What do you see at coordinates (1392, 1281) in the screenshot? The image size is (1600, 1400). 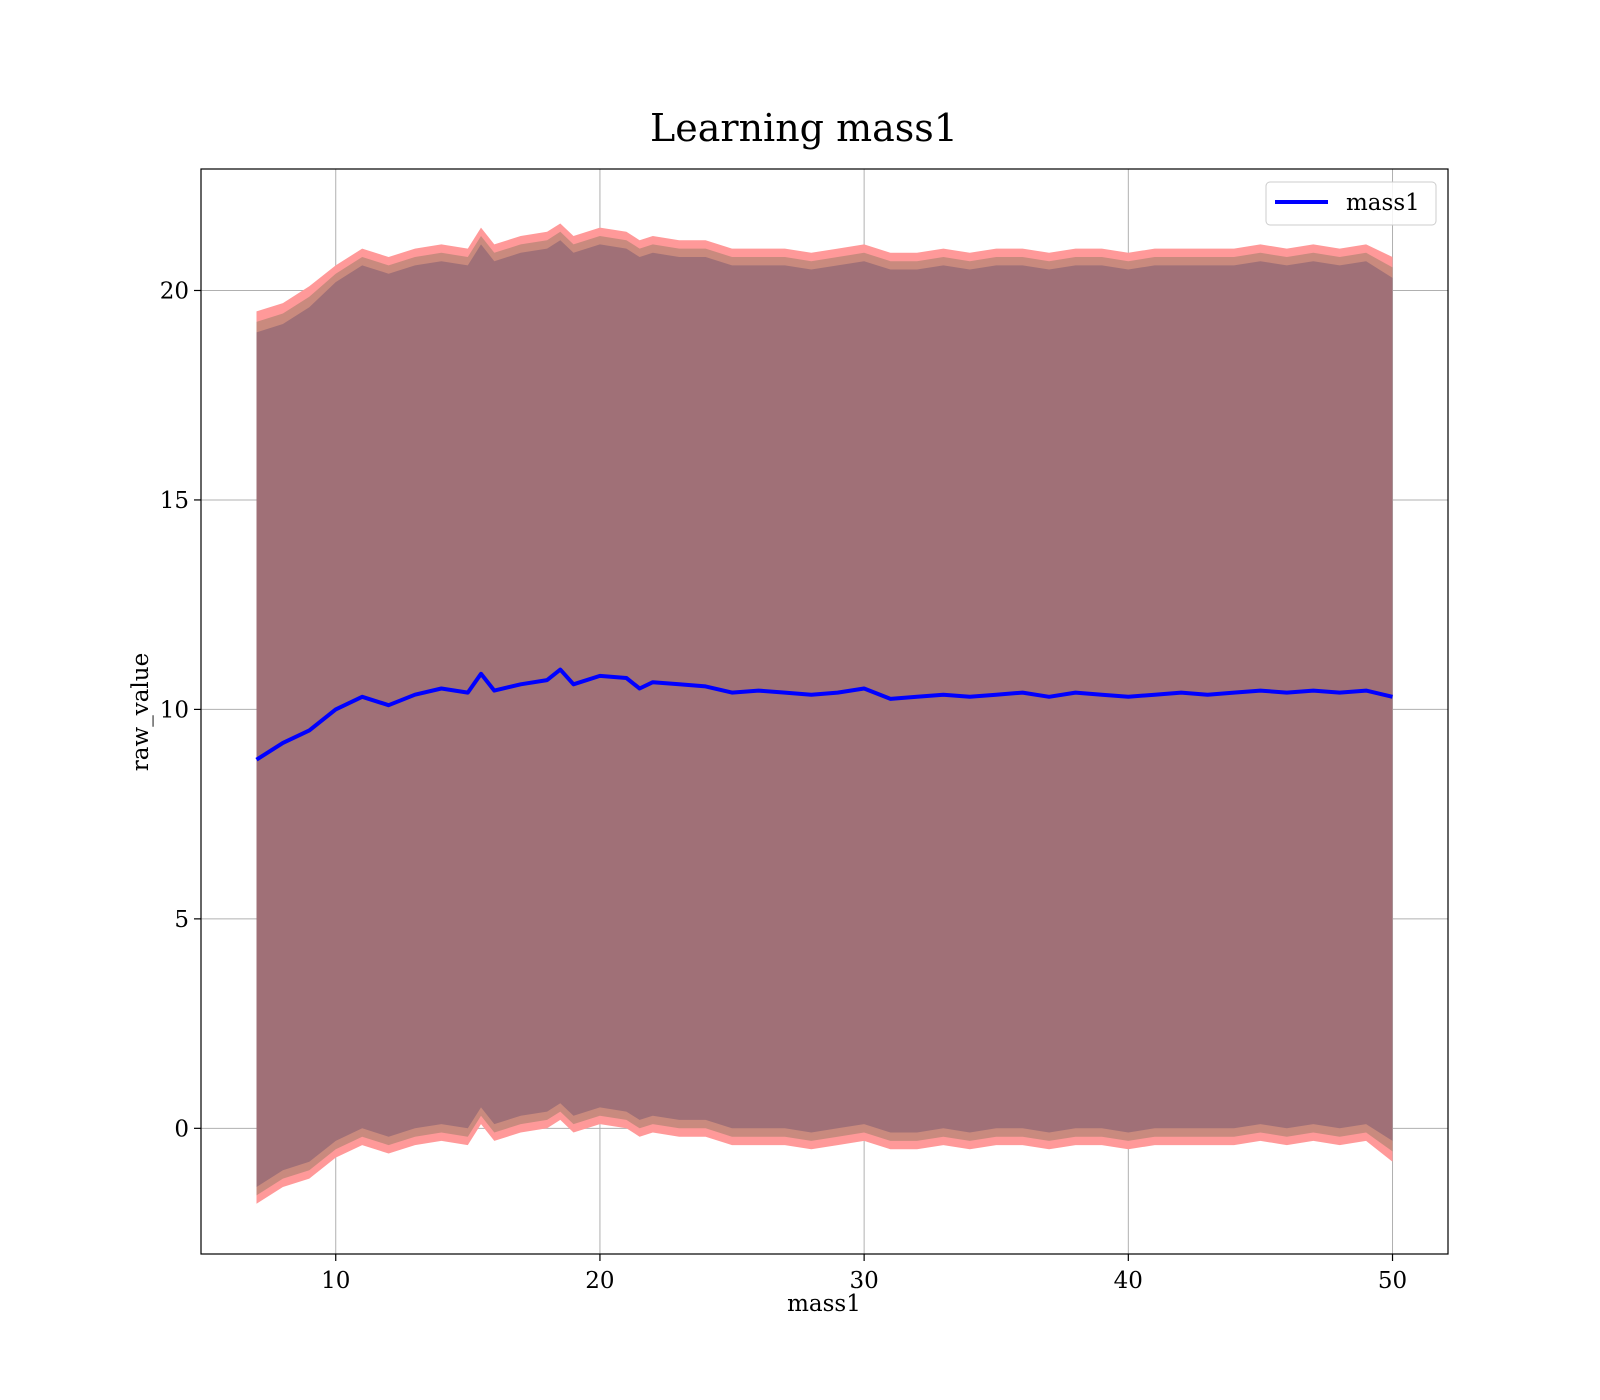 I see `x-tick-label-50: 50` at bounding box center [1392, 1281].